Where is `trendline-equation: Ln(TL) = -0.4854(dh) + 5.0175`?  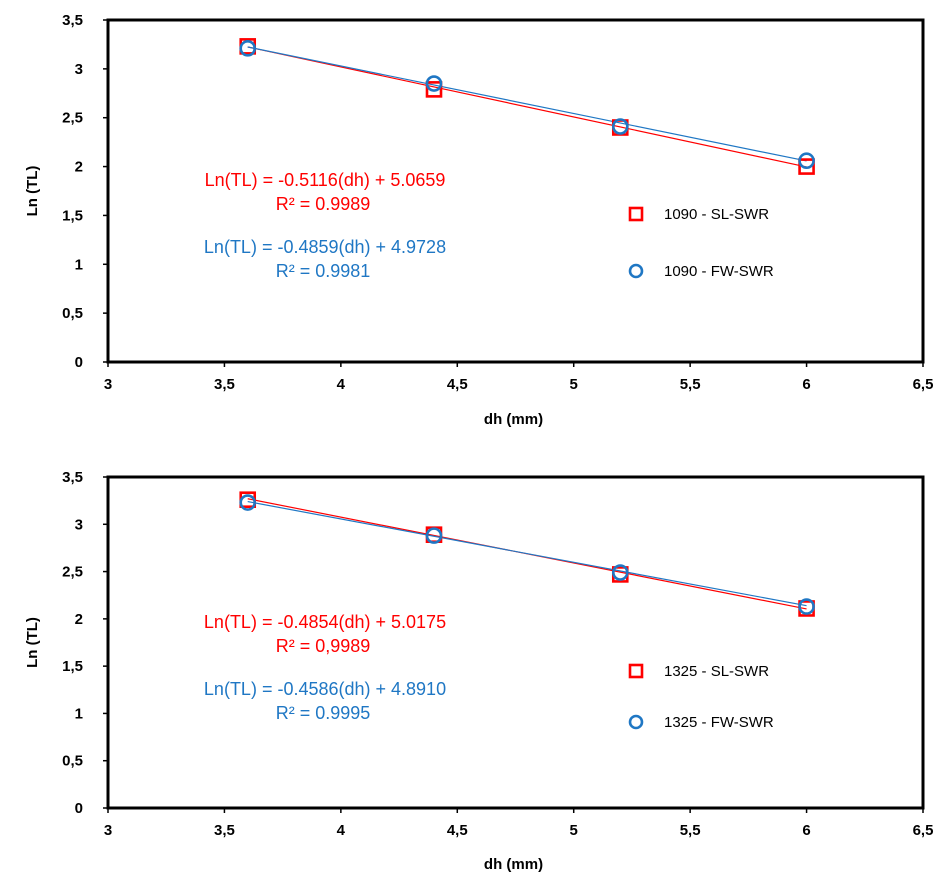 trendline-equation: Ln(TL) = -0.4854(dh) + 5.0175 is located at coordinates (325, 622).